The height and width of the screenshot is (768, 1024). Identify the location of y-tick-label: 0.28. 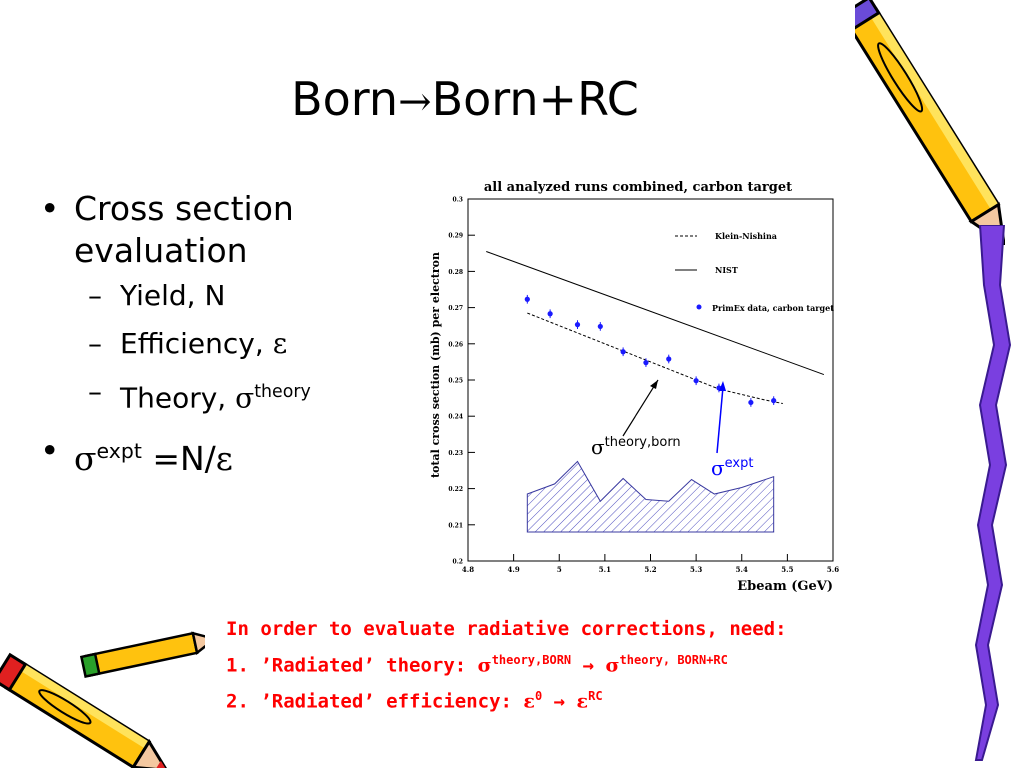
(455, 272).